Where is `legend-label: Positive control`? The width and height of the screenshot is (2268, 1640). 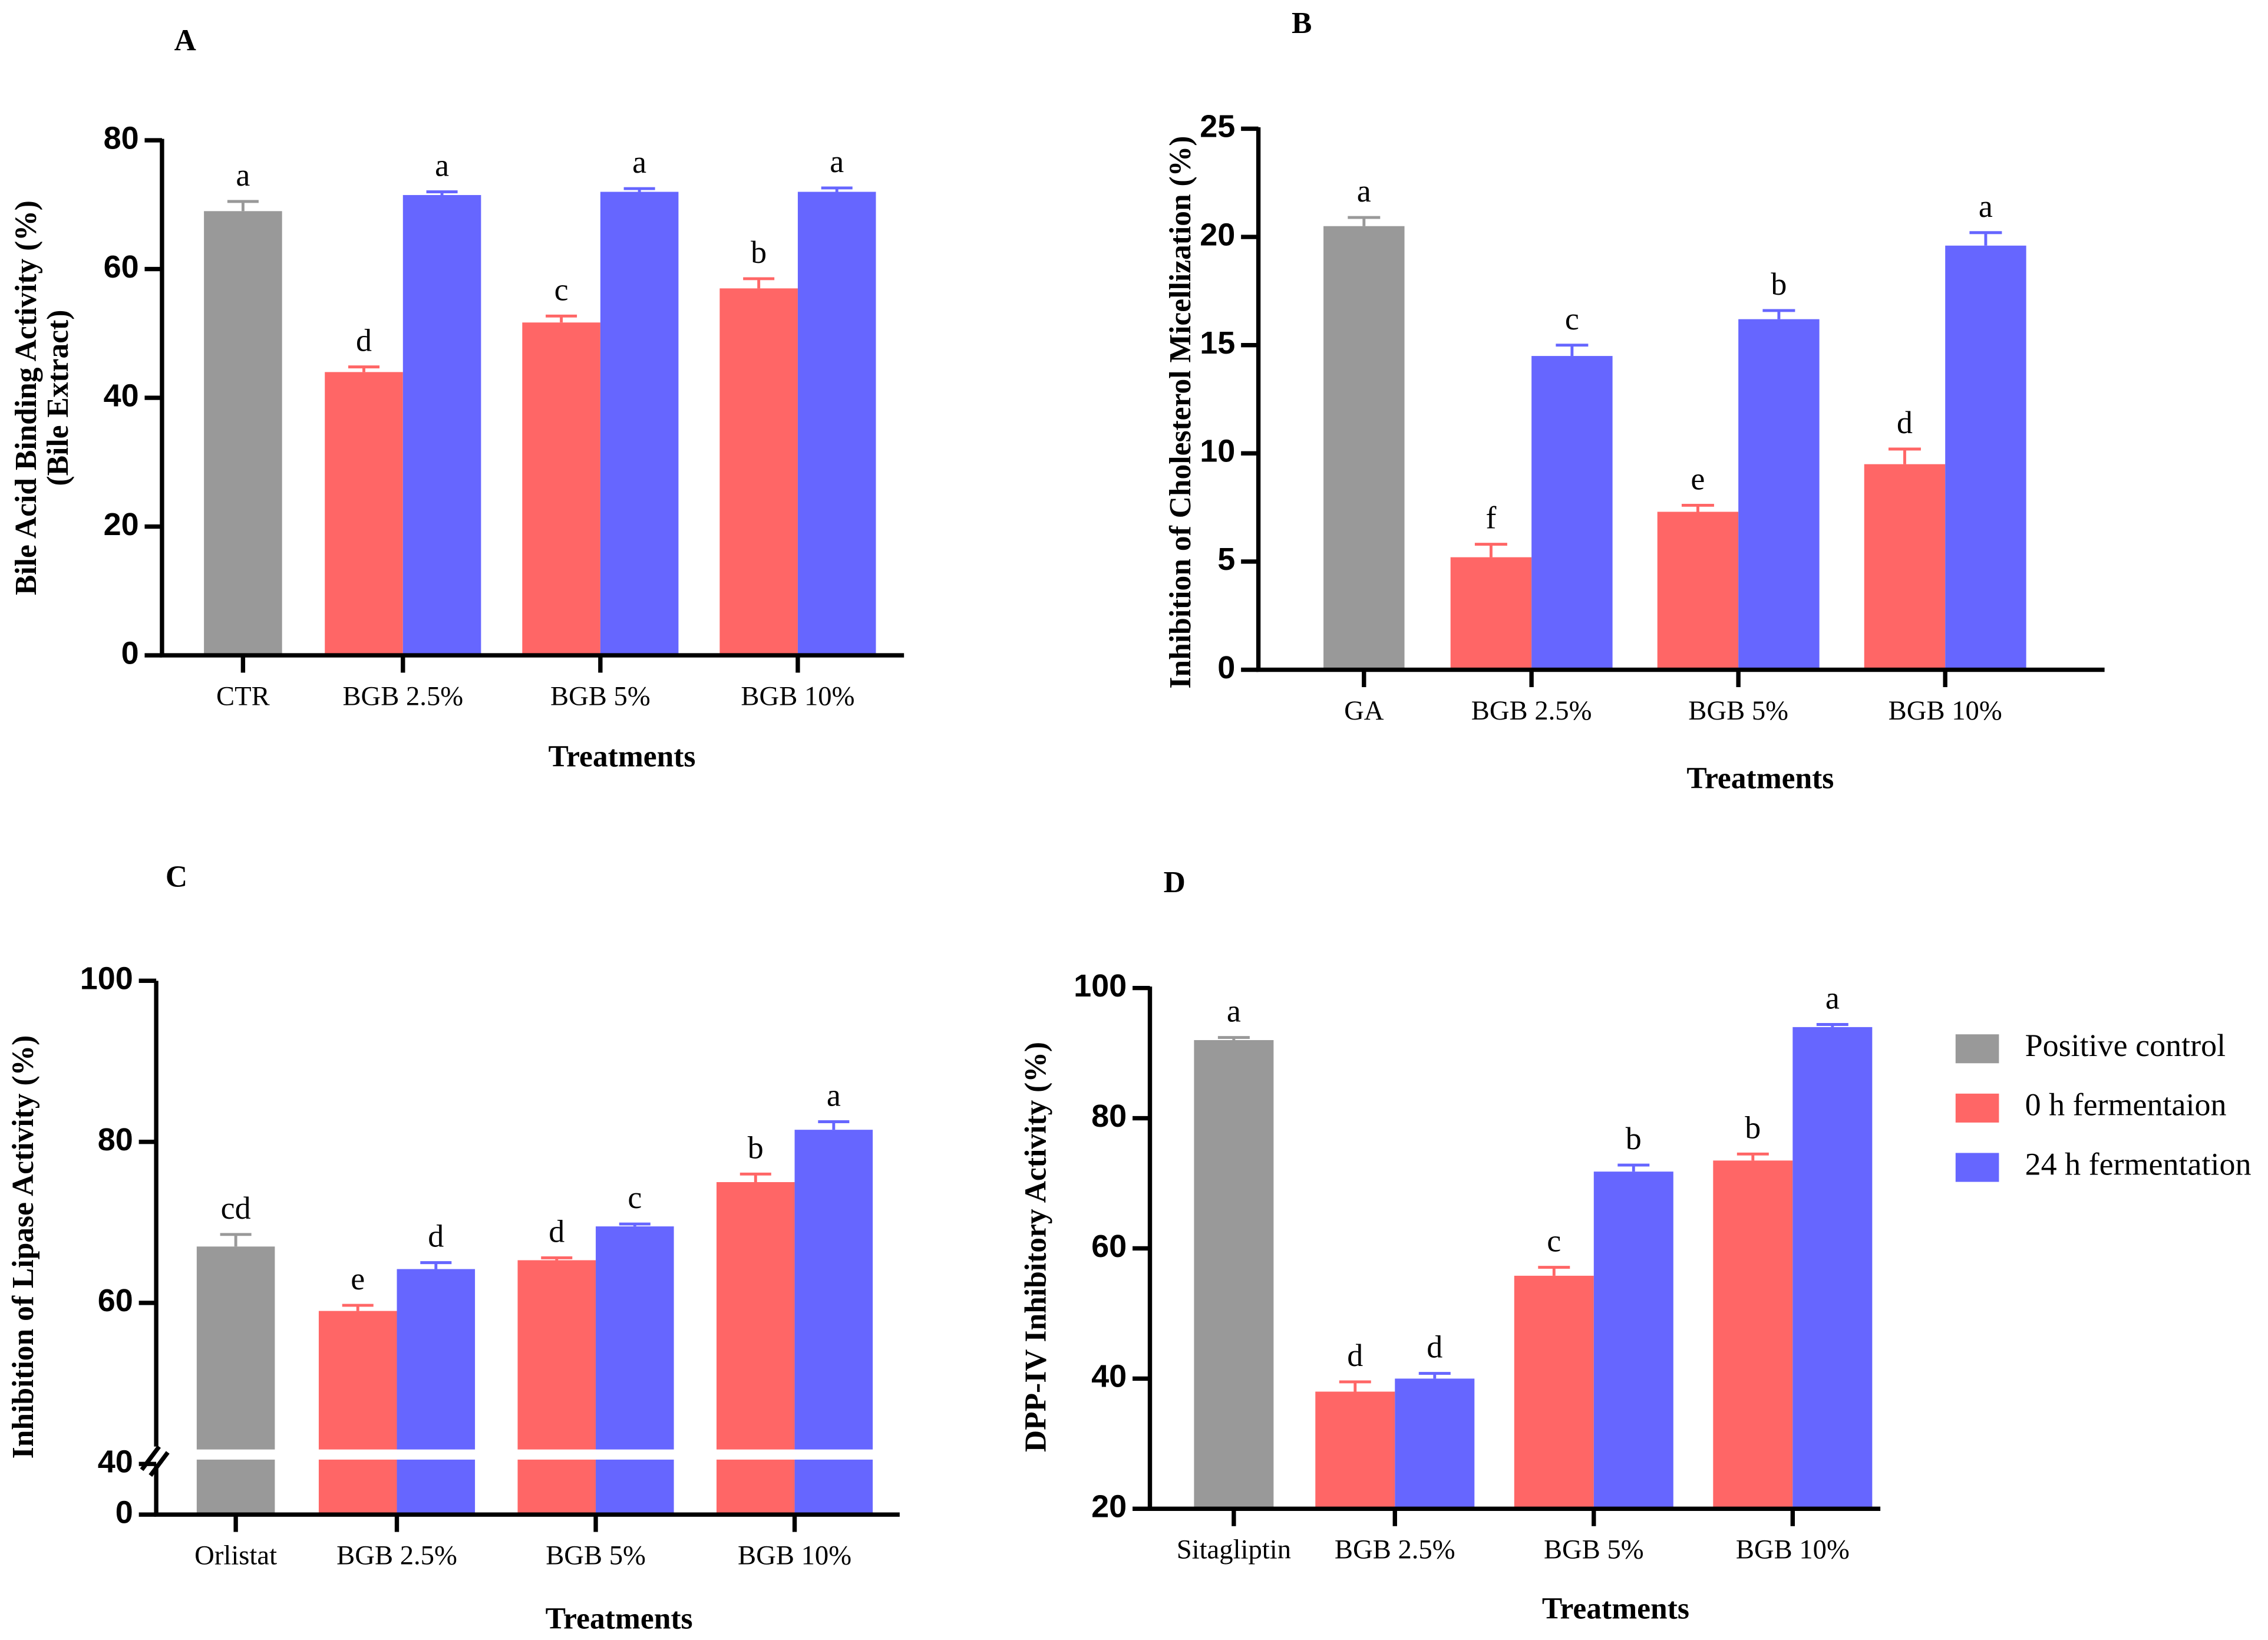 legend-label: Positive control is located at coordinates (2125, 1045).